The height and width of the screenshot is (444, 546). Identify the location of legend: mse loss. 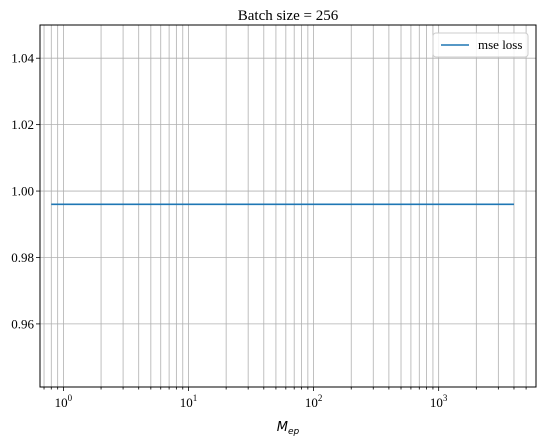
(480, 45).